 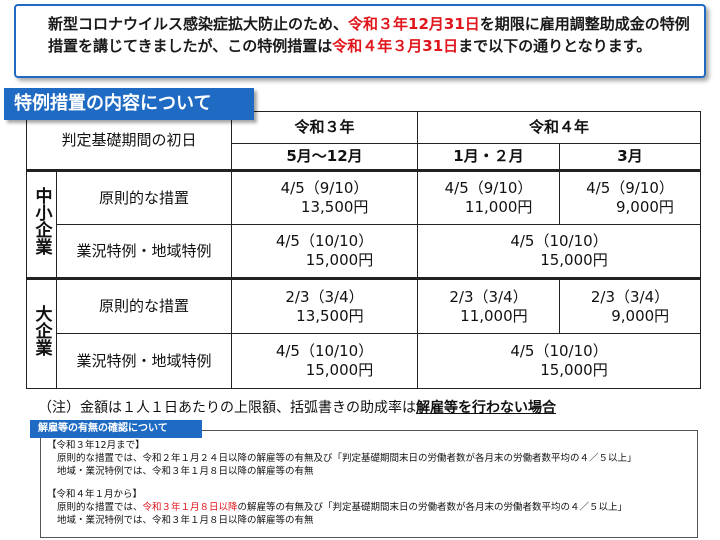 What do you see at coordinates (325, 305) in the screenshot?
I see `table-cell: 2/3（3/4） 13,500円` at bounding box center [325, 305].